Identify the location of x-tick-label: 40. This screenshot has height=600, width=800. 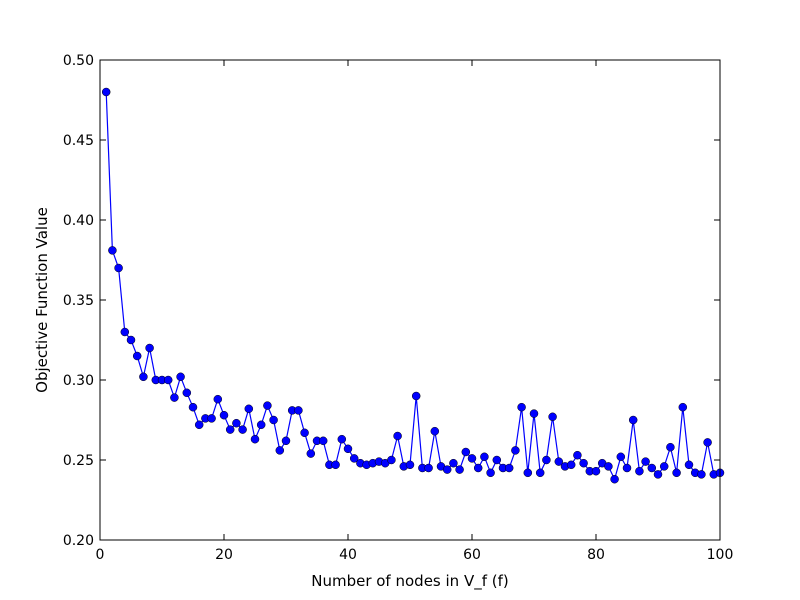
(348, 555).